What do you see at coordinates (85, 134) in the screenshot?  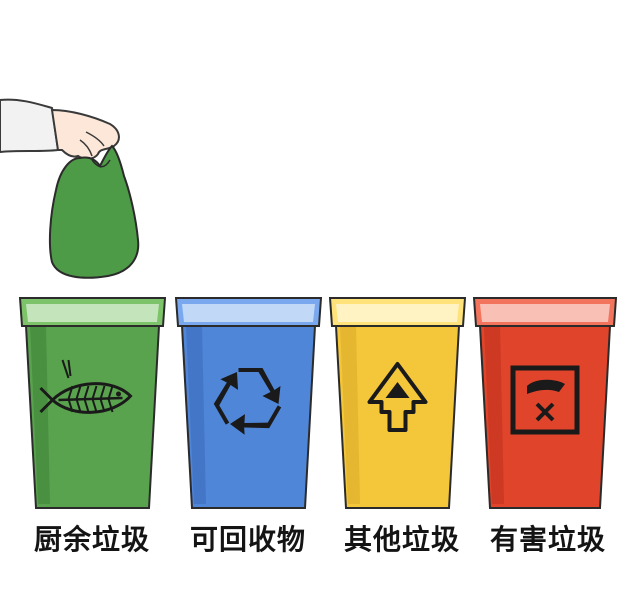 I see `hand` at bounding box center [85, 134].